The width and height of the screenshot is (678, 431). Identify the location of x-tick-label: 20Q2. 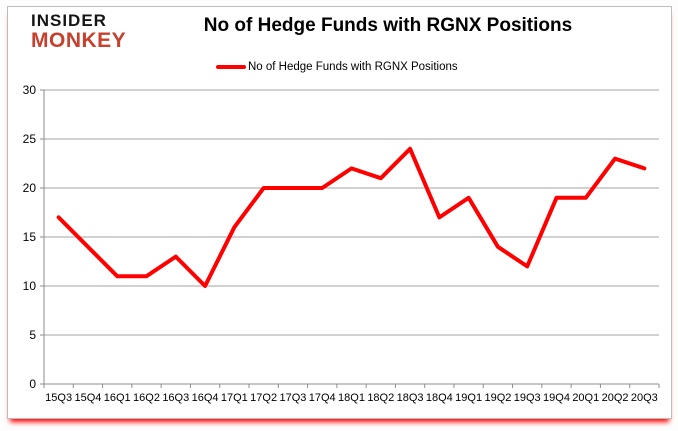
(615, 398).